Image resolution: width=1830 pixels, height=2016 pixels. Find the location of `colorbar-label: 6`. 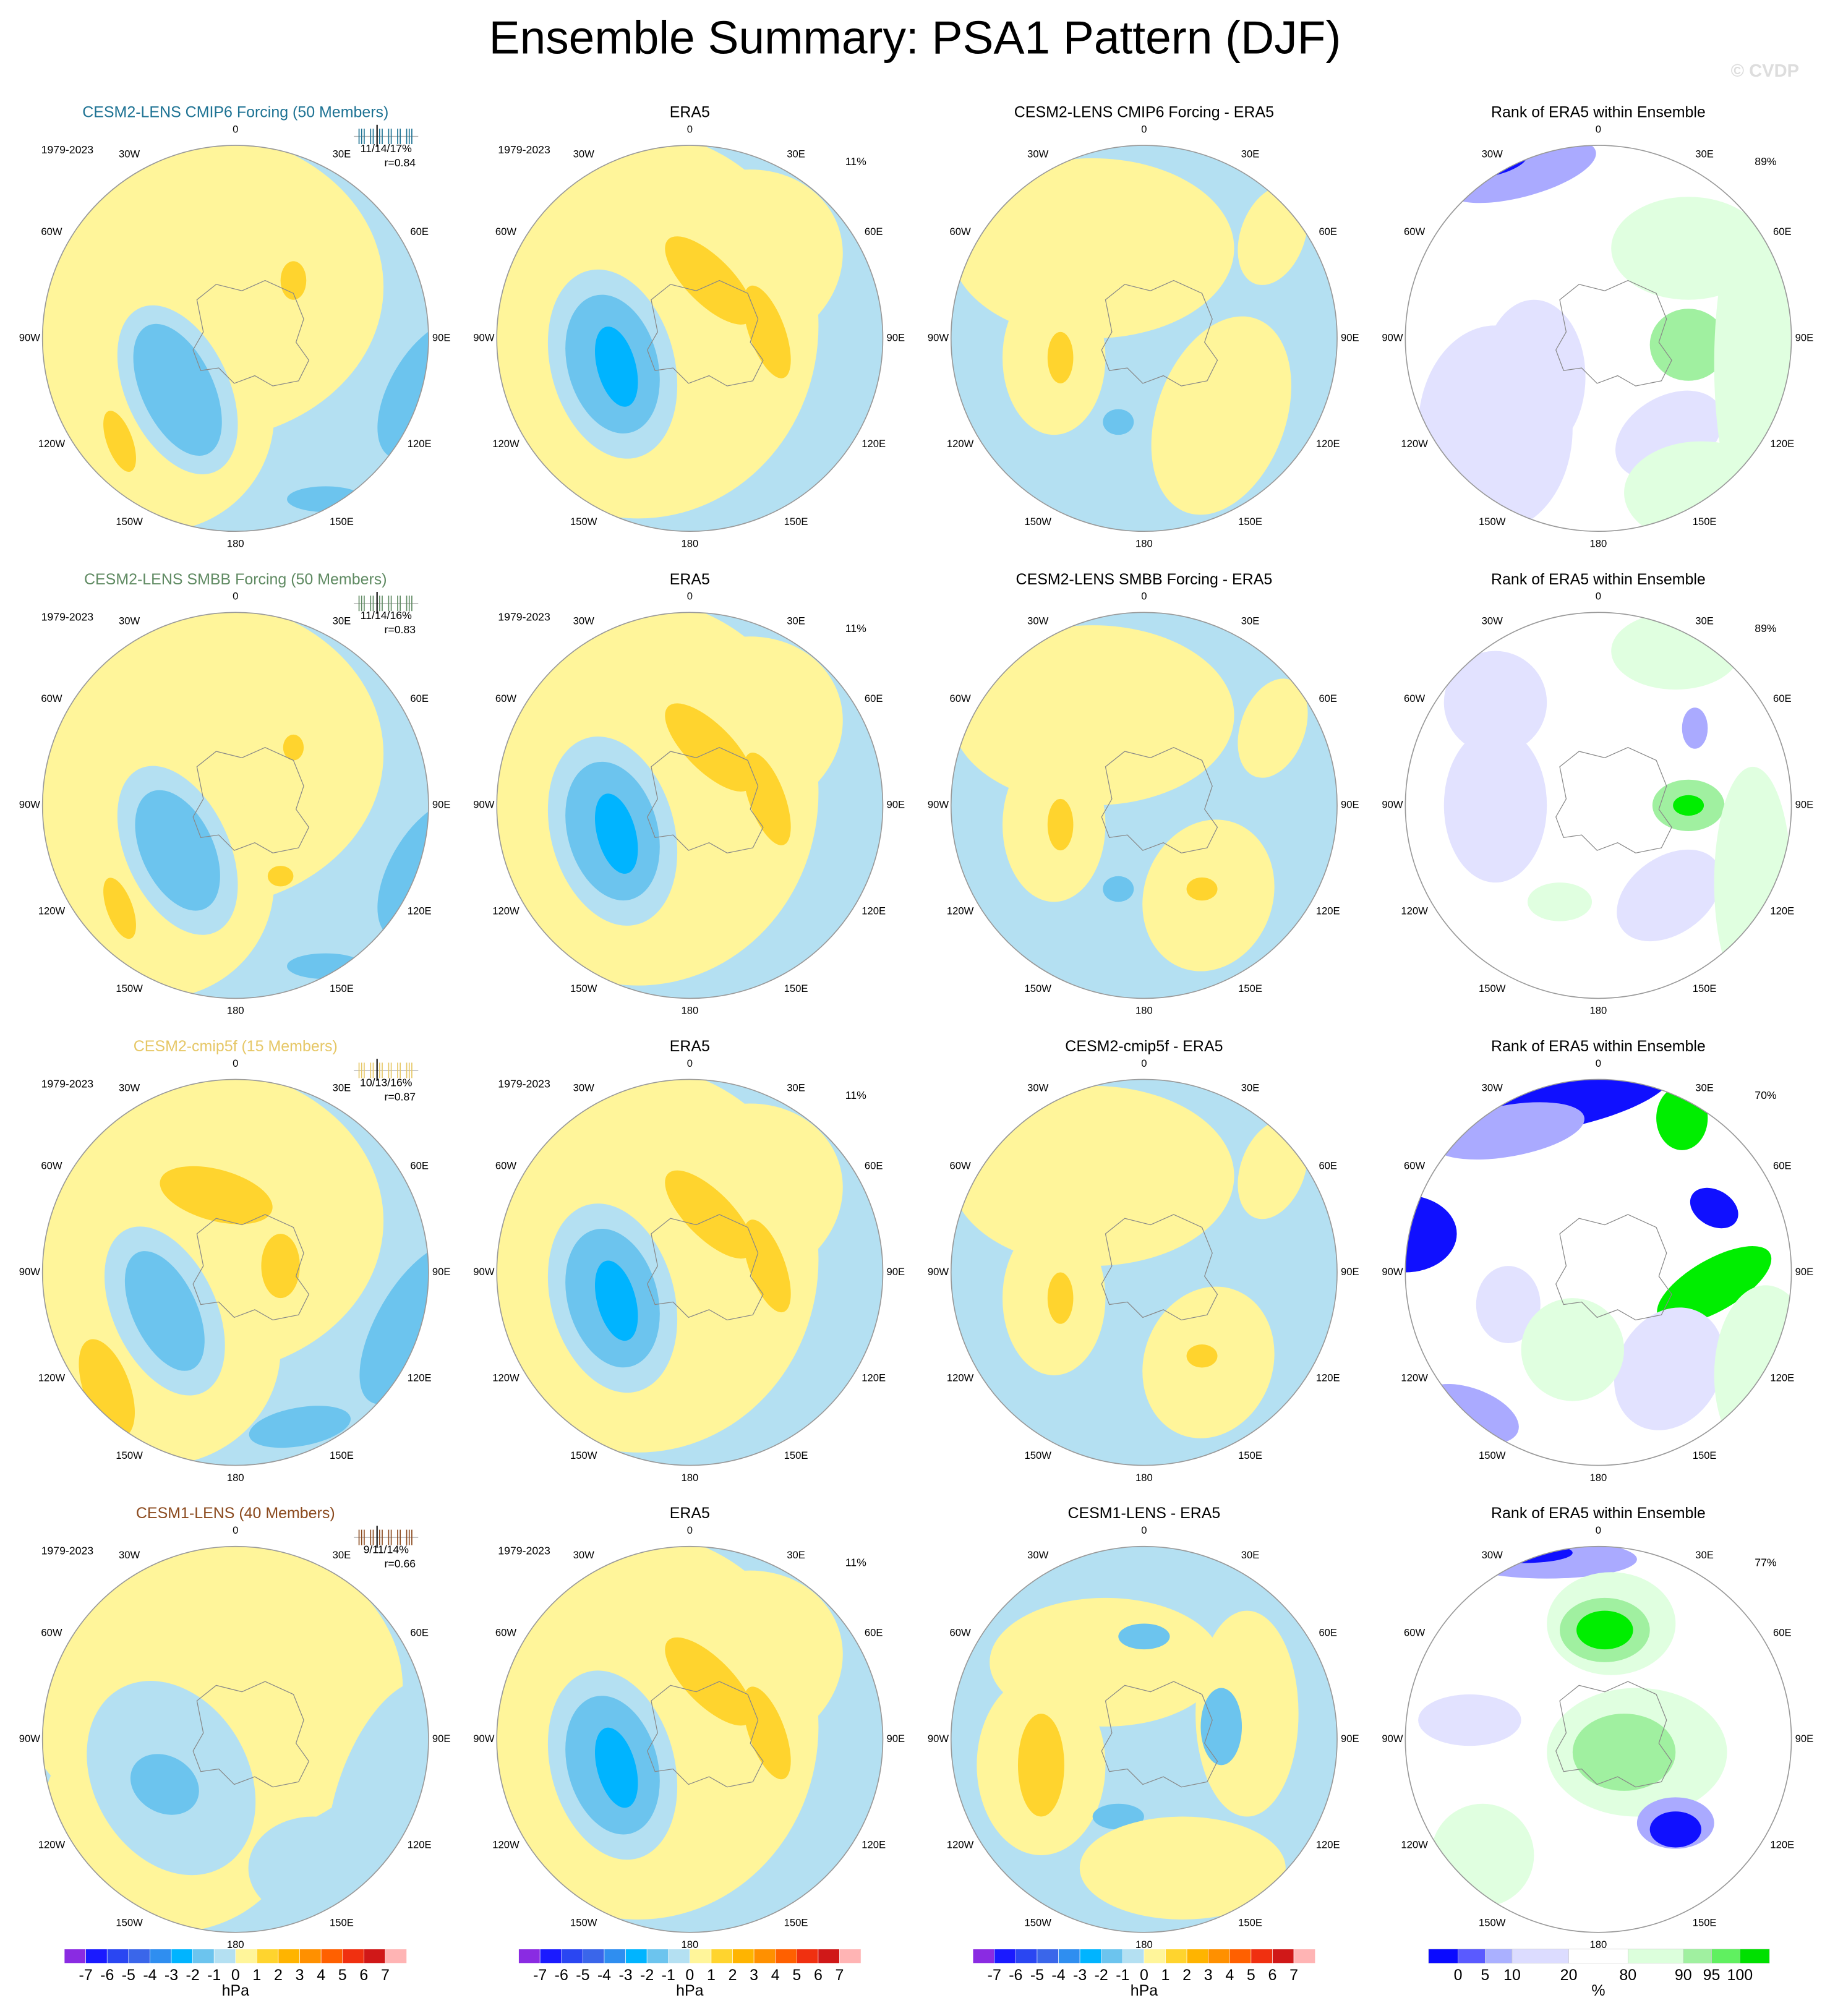

colorbar-label: 6 is located at coordinates (363, 1975).